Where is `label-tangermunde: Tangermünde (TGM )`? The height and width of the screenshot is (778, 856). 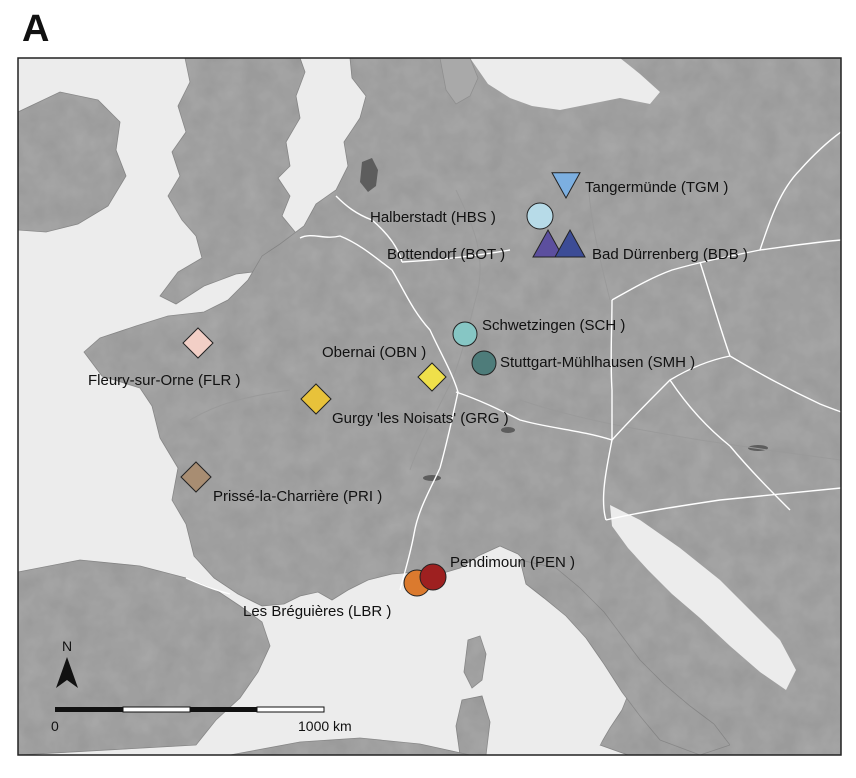 label-tangermunde: Tangermünde (TGM ) is located at coordinates (656, 187).